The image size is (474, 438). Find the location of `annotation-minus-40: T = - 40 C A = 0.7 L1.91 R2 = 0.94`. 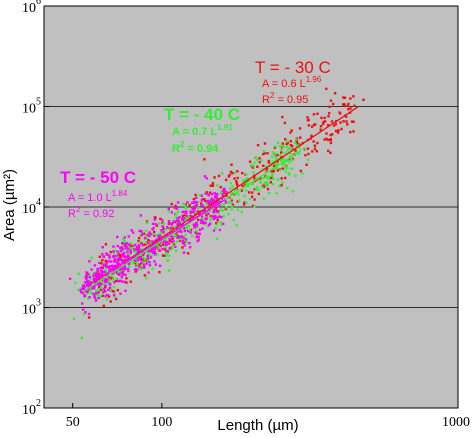

annotation-minus-40: T = - 40 C A = 0.7 L1.91 R2 = 0.94 is located at coordinates (202, 130).